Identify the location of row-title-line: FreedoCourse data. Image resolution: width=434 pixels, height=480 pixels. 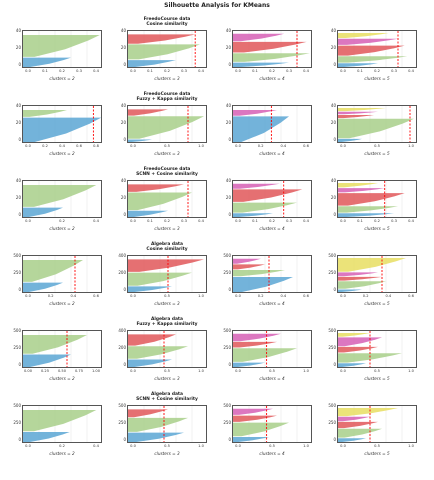
(167, 169).